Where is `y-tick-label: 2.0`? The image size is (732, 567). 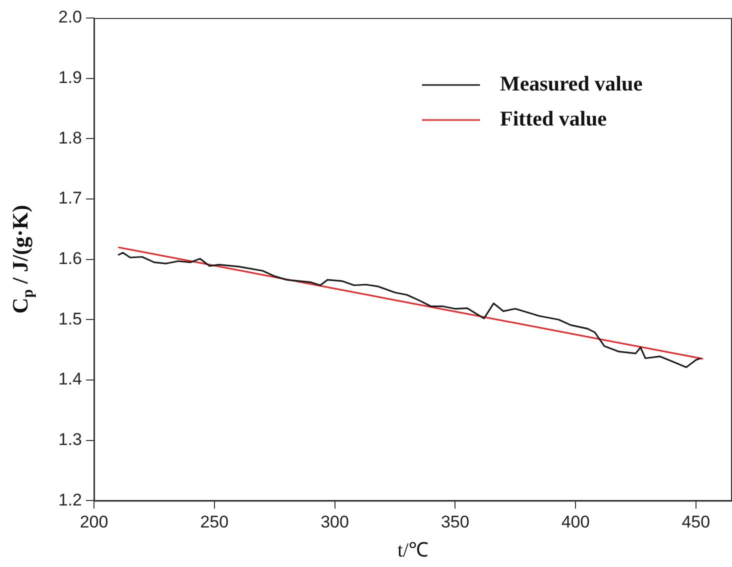 y-tick-label: 2.0 is located at coordinates (70, 17).